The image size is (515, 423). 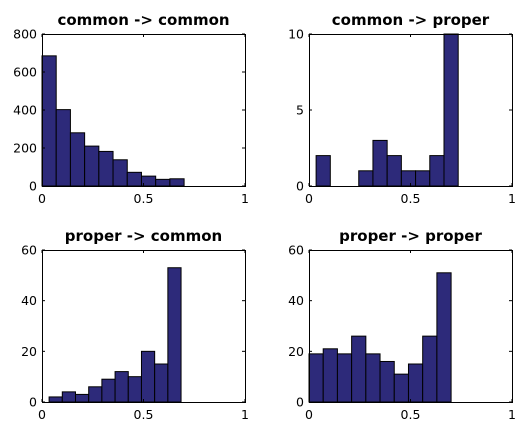 I want to click on panel-title: common -> common, so click(x=143, y=20).